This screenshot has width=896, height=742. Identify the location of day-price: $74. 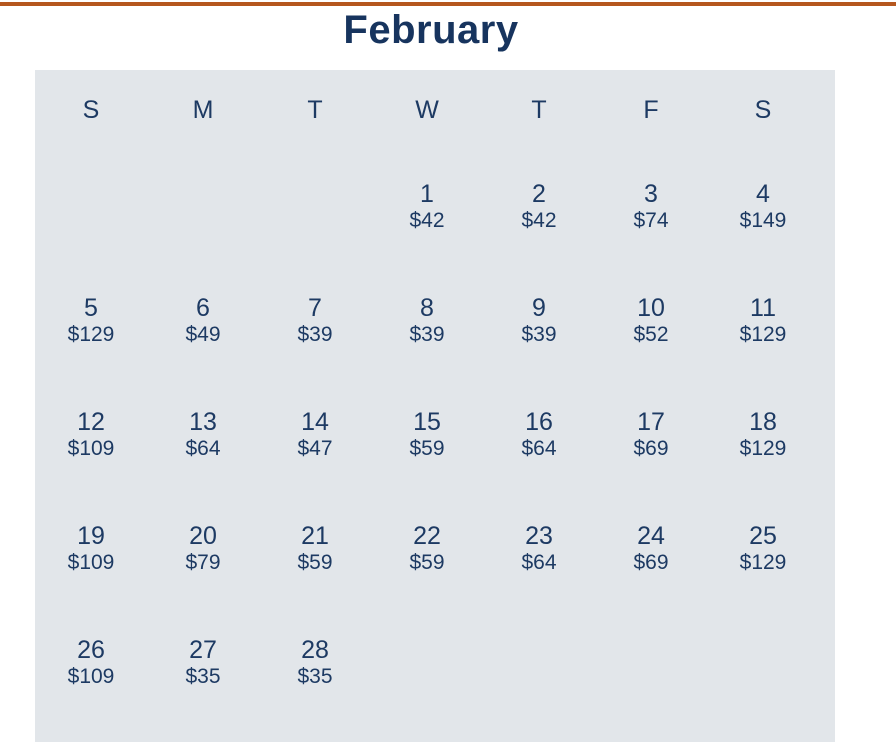
(651, 220).